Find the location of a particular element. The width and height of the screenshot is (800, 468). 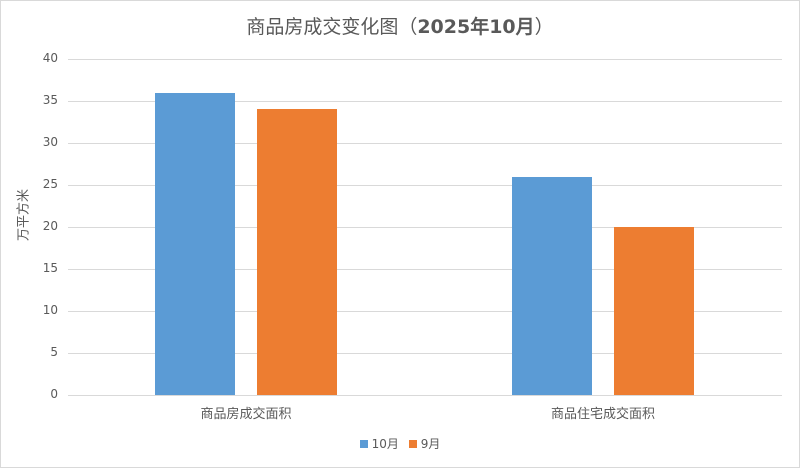

y-tick-label: 0 is located at coordinates (54, 394).